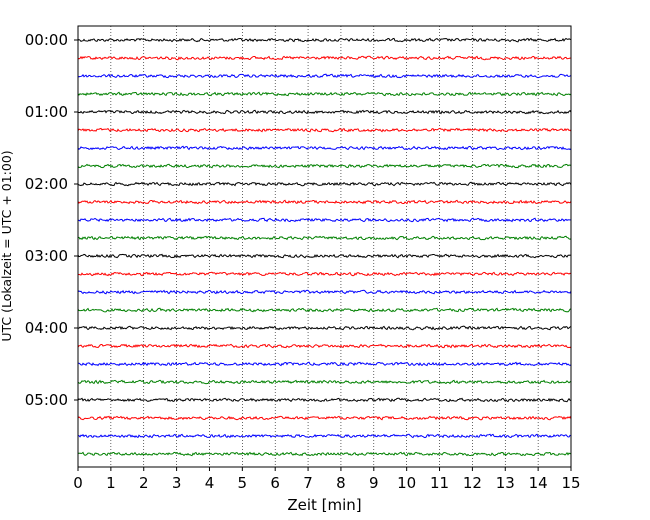  Describe the element at coordinates (243, 483) in the screenshot. I see `x-tick-label: 5` at that location.